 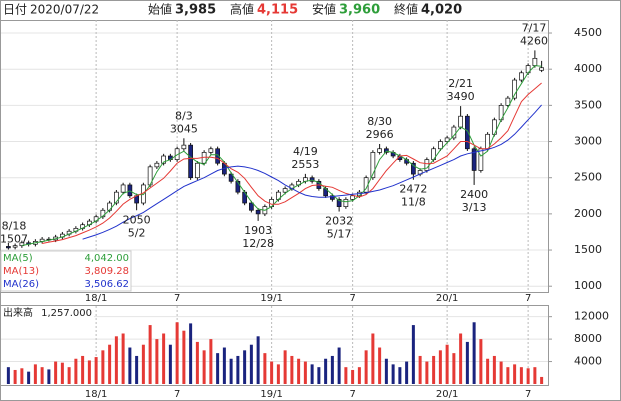 What do you see at coordinates (64, 10) in the screenshot?
I see `date: 2020/07/22` at bounding box center [64, 10].